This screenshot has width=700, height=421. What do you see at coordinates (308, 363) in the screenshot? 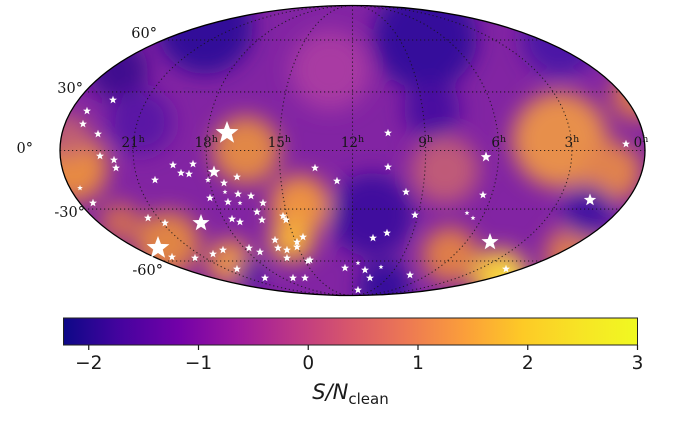
I see `colorbar-tick-label: 0` at bounding box center [308, 363].